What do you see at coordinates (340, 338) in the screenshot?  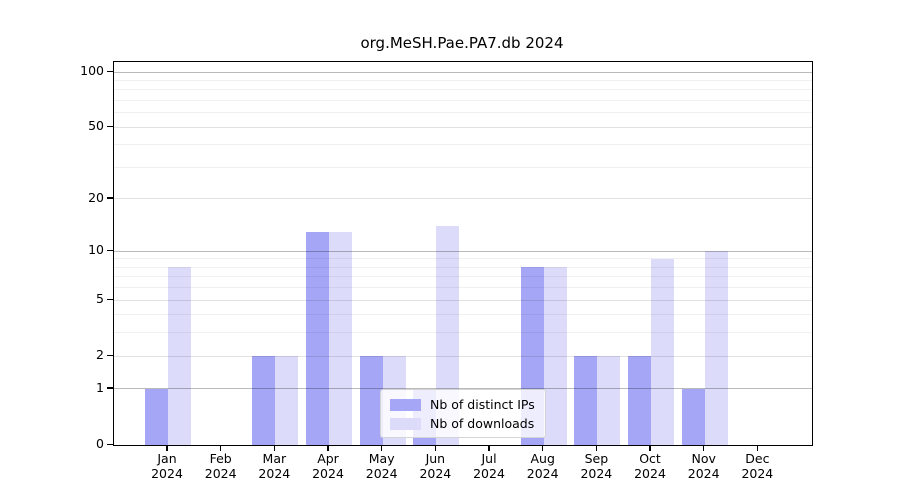 I see `bar-downloads-apr` at bounding box center [340, 338].